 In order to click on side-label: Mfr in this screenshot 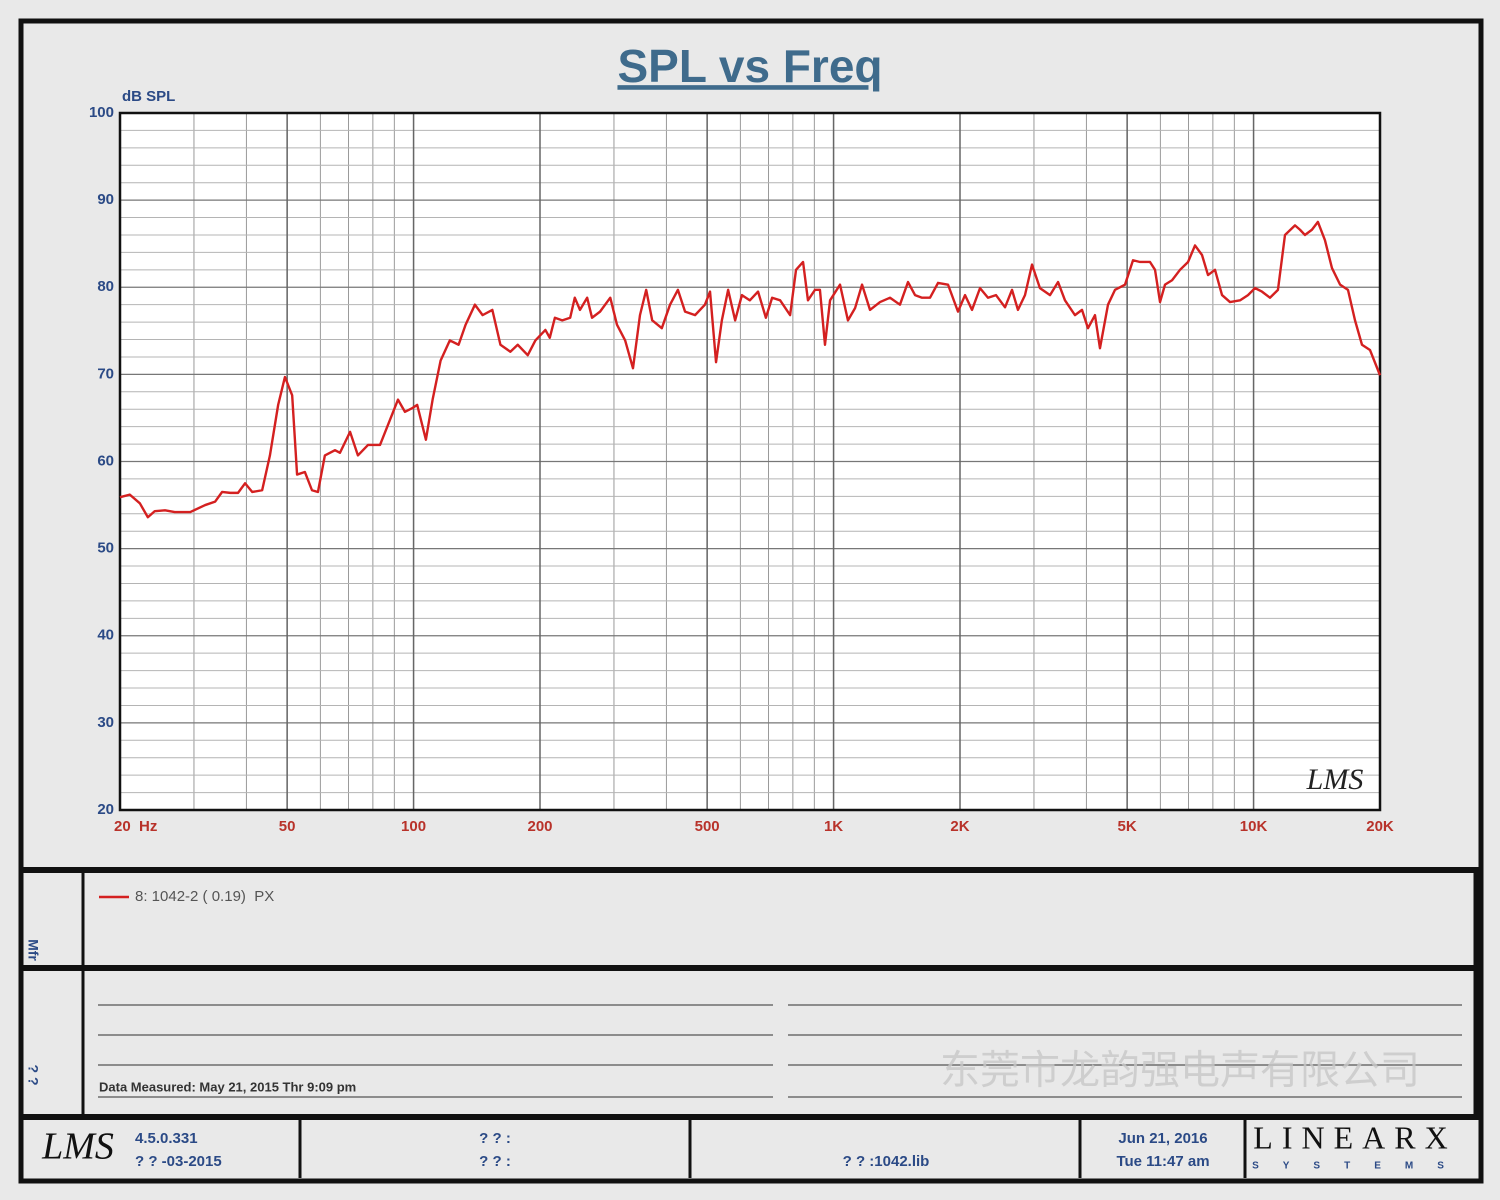, I will do `click(33, 950)`.